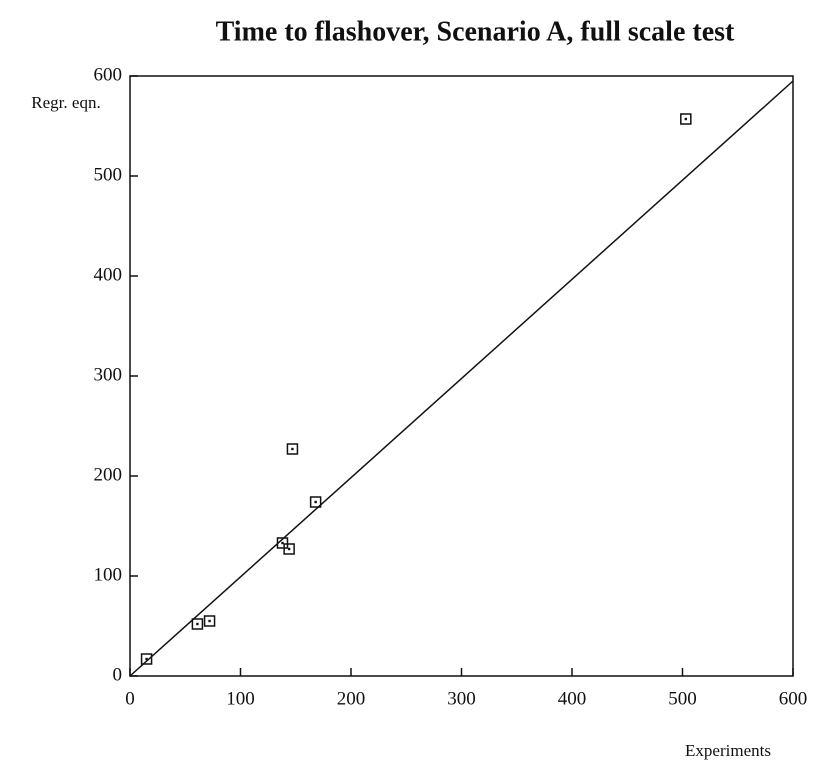  I want to click on y-tick-label: 300, so click(108, 374).